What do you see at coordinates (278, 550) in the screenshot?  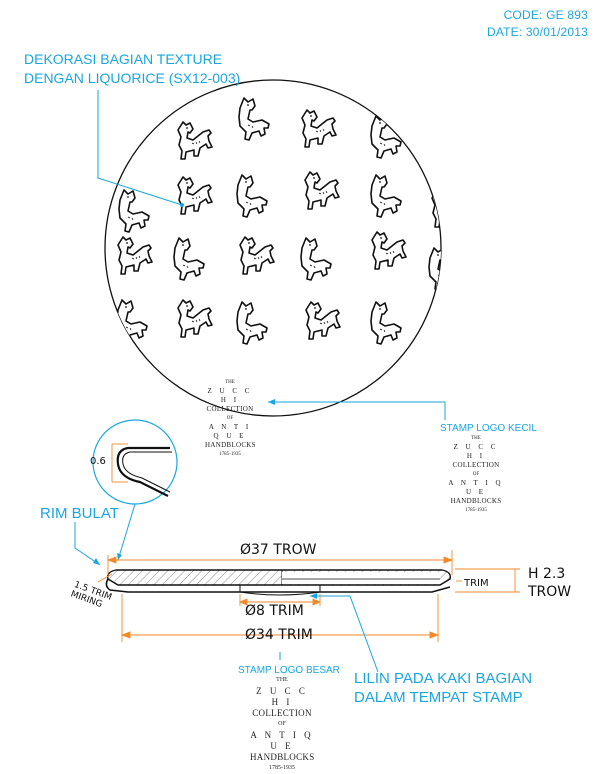 I see `dim-37-label: Ø37 TROW` at bounding box center [278, 550].